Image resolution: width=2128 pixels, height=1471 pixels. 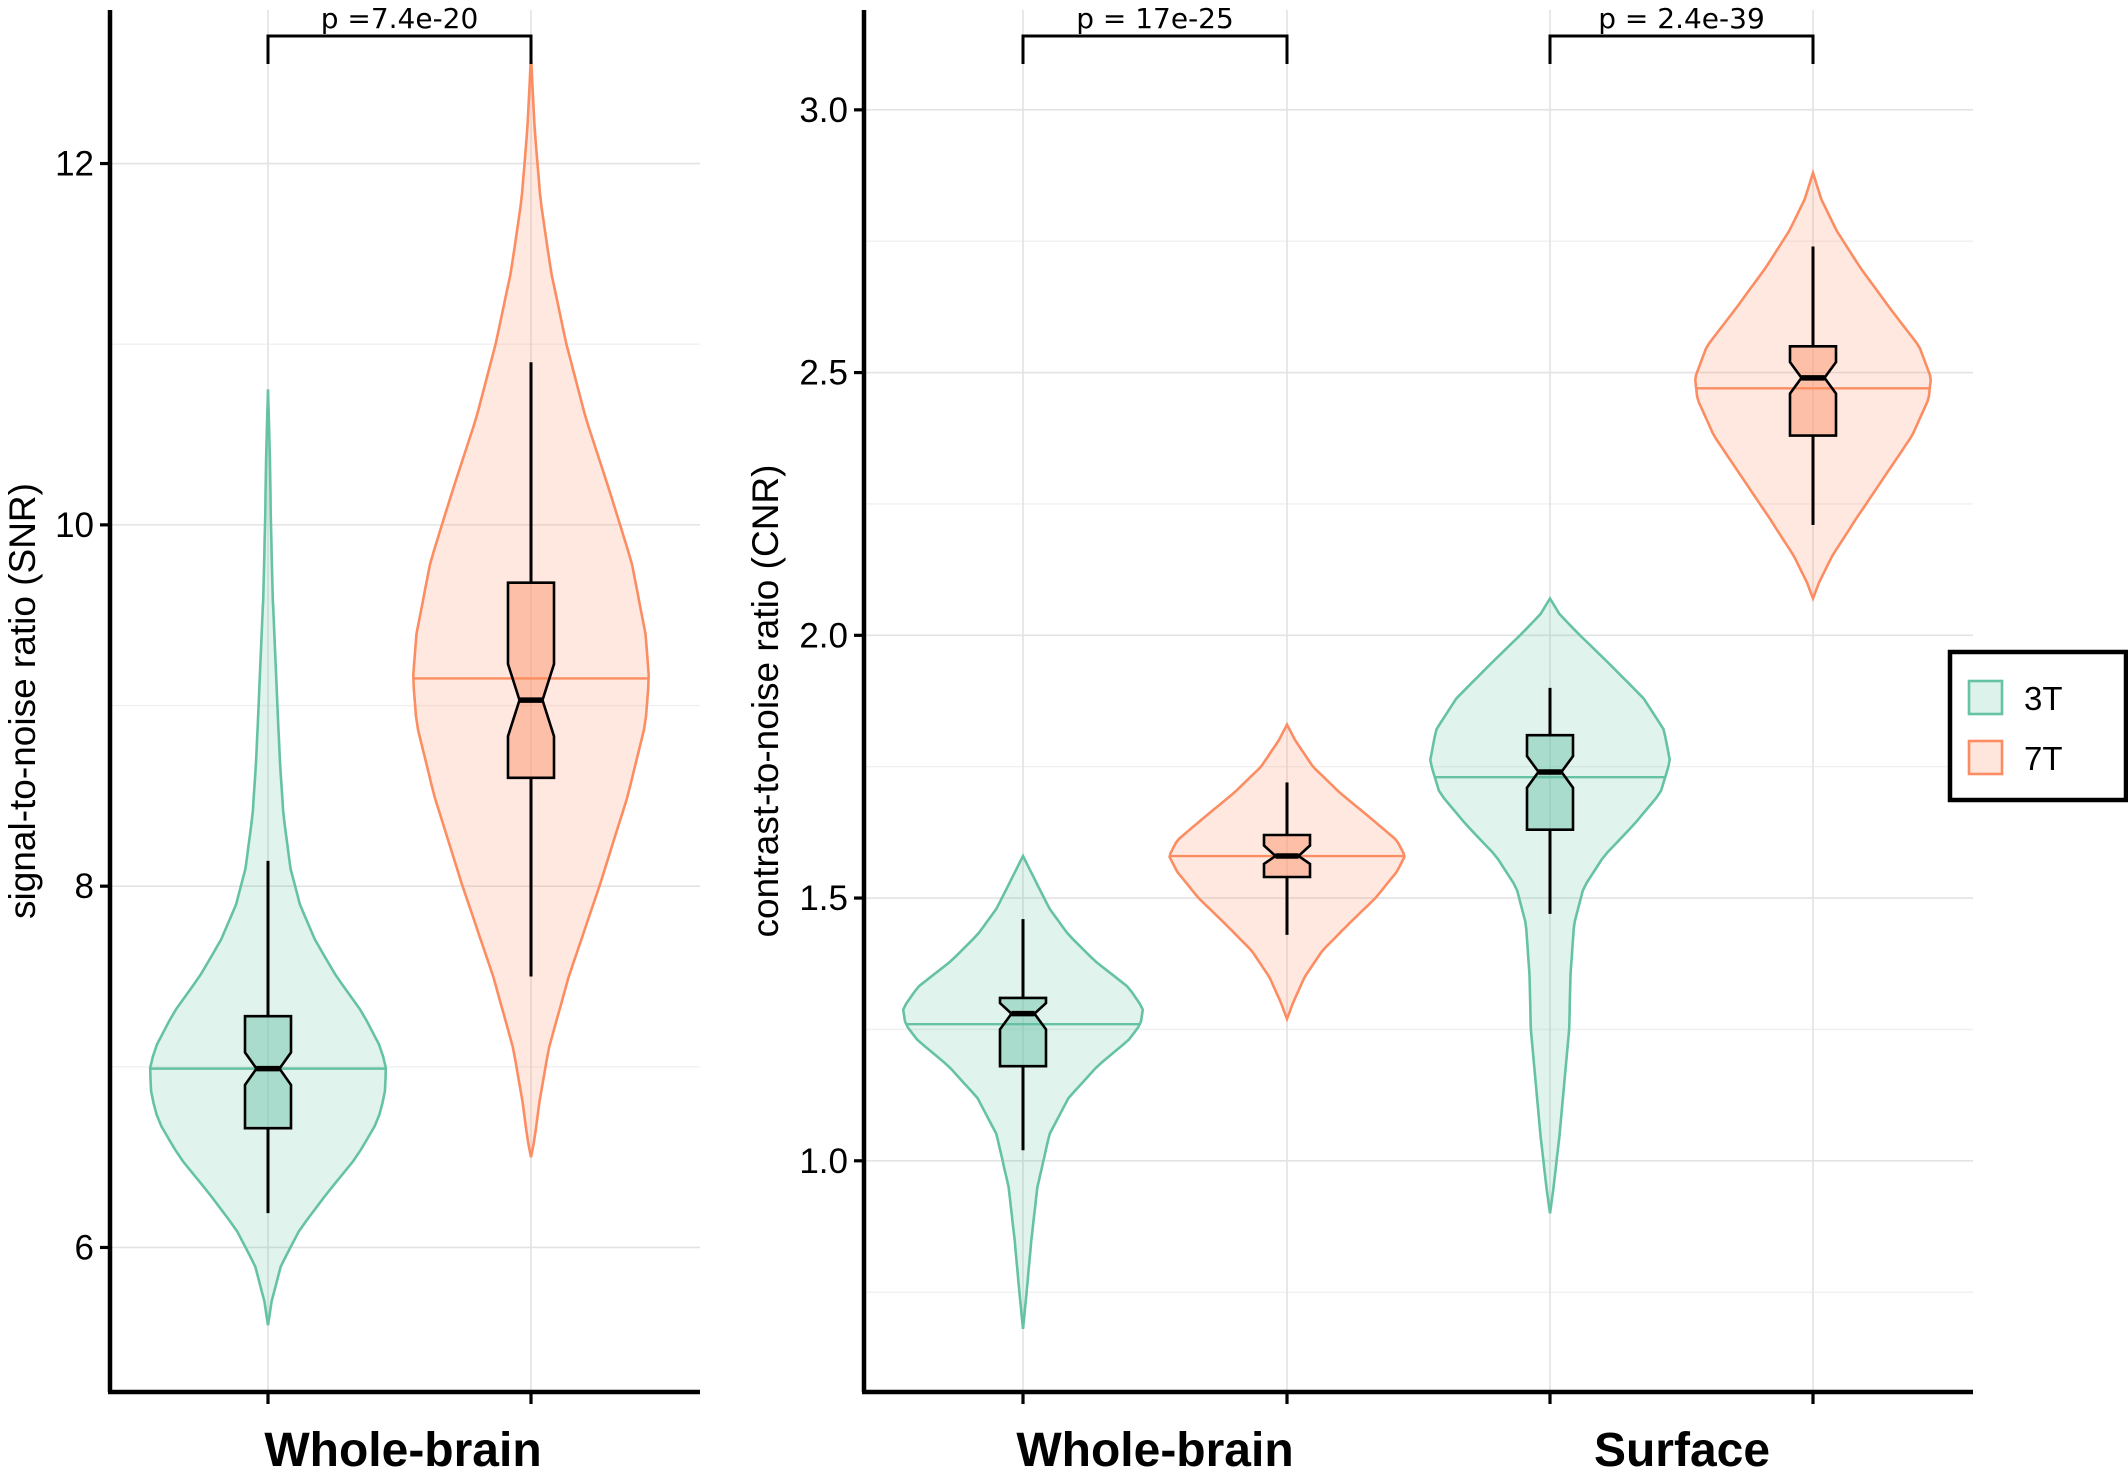 What do you see at coordinates (1681, 49) in the screenshot?
I see `significance-bracket-surface` at bounding box center [1681, 49].